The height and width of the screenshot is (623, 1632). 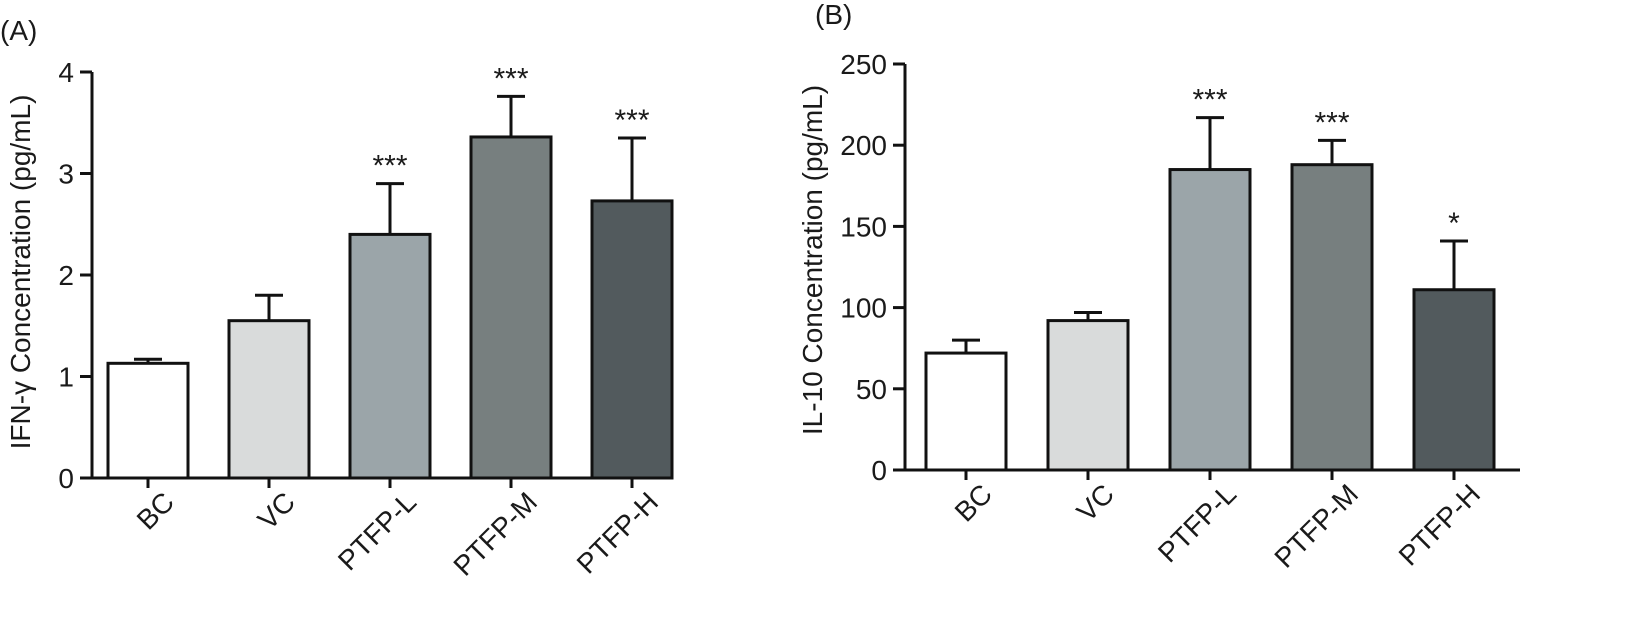 What do you see at coordinates (18, 30) in the screenshot?
I see `panel-a-label: (A)` at bounding box center [18, 30].